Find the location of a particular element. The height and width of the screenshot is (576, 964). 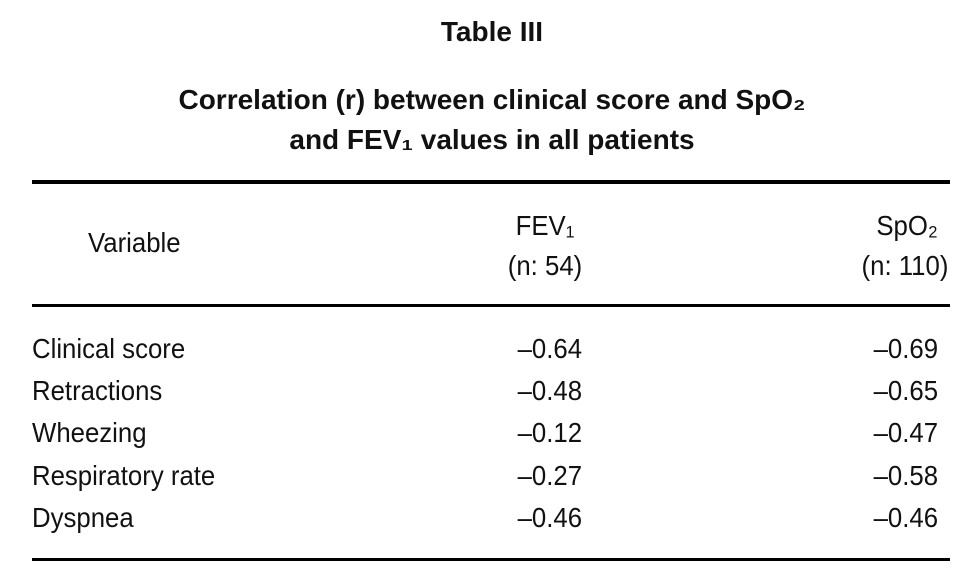

top-rule is located at coordinates (491, 182).